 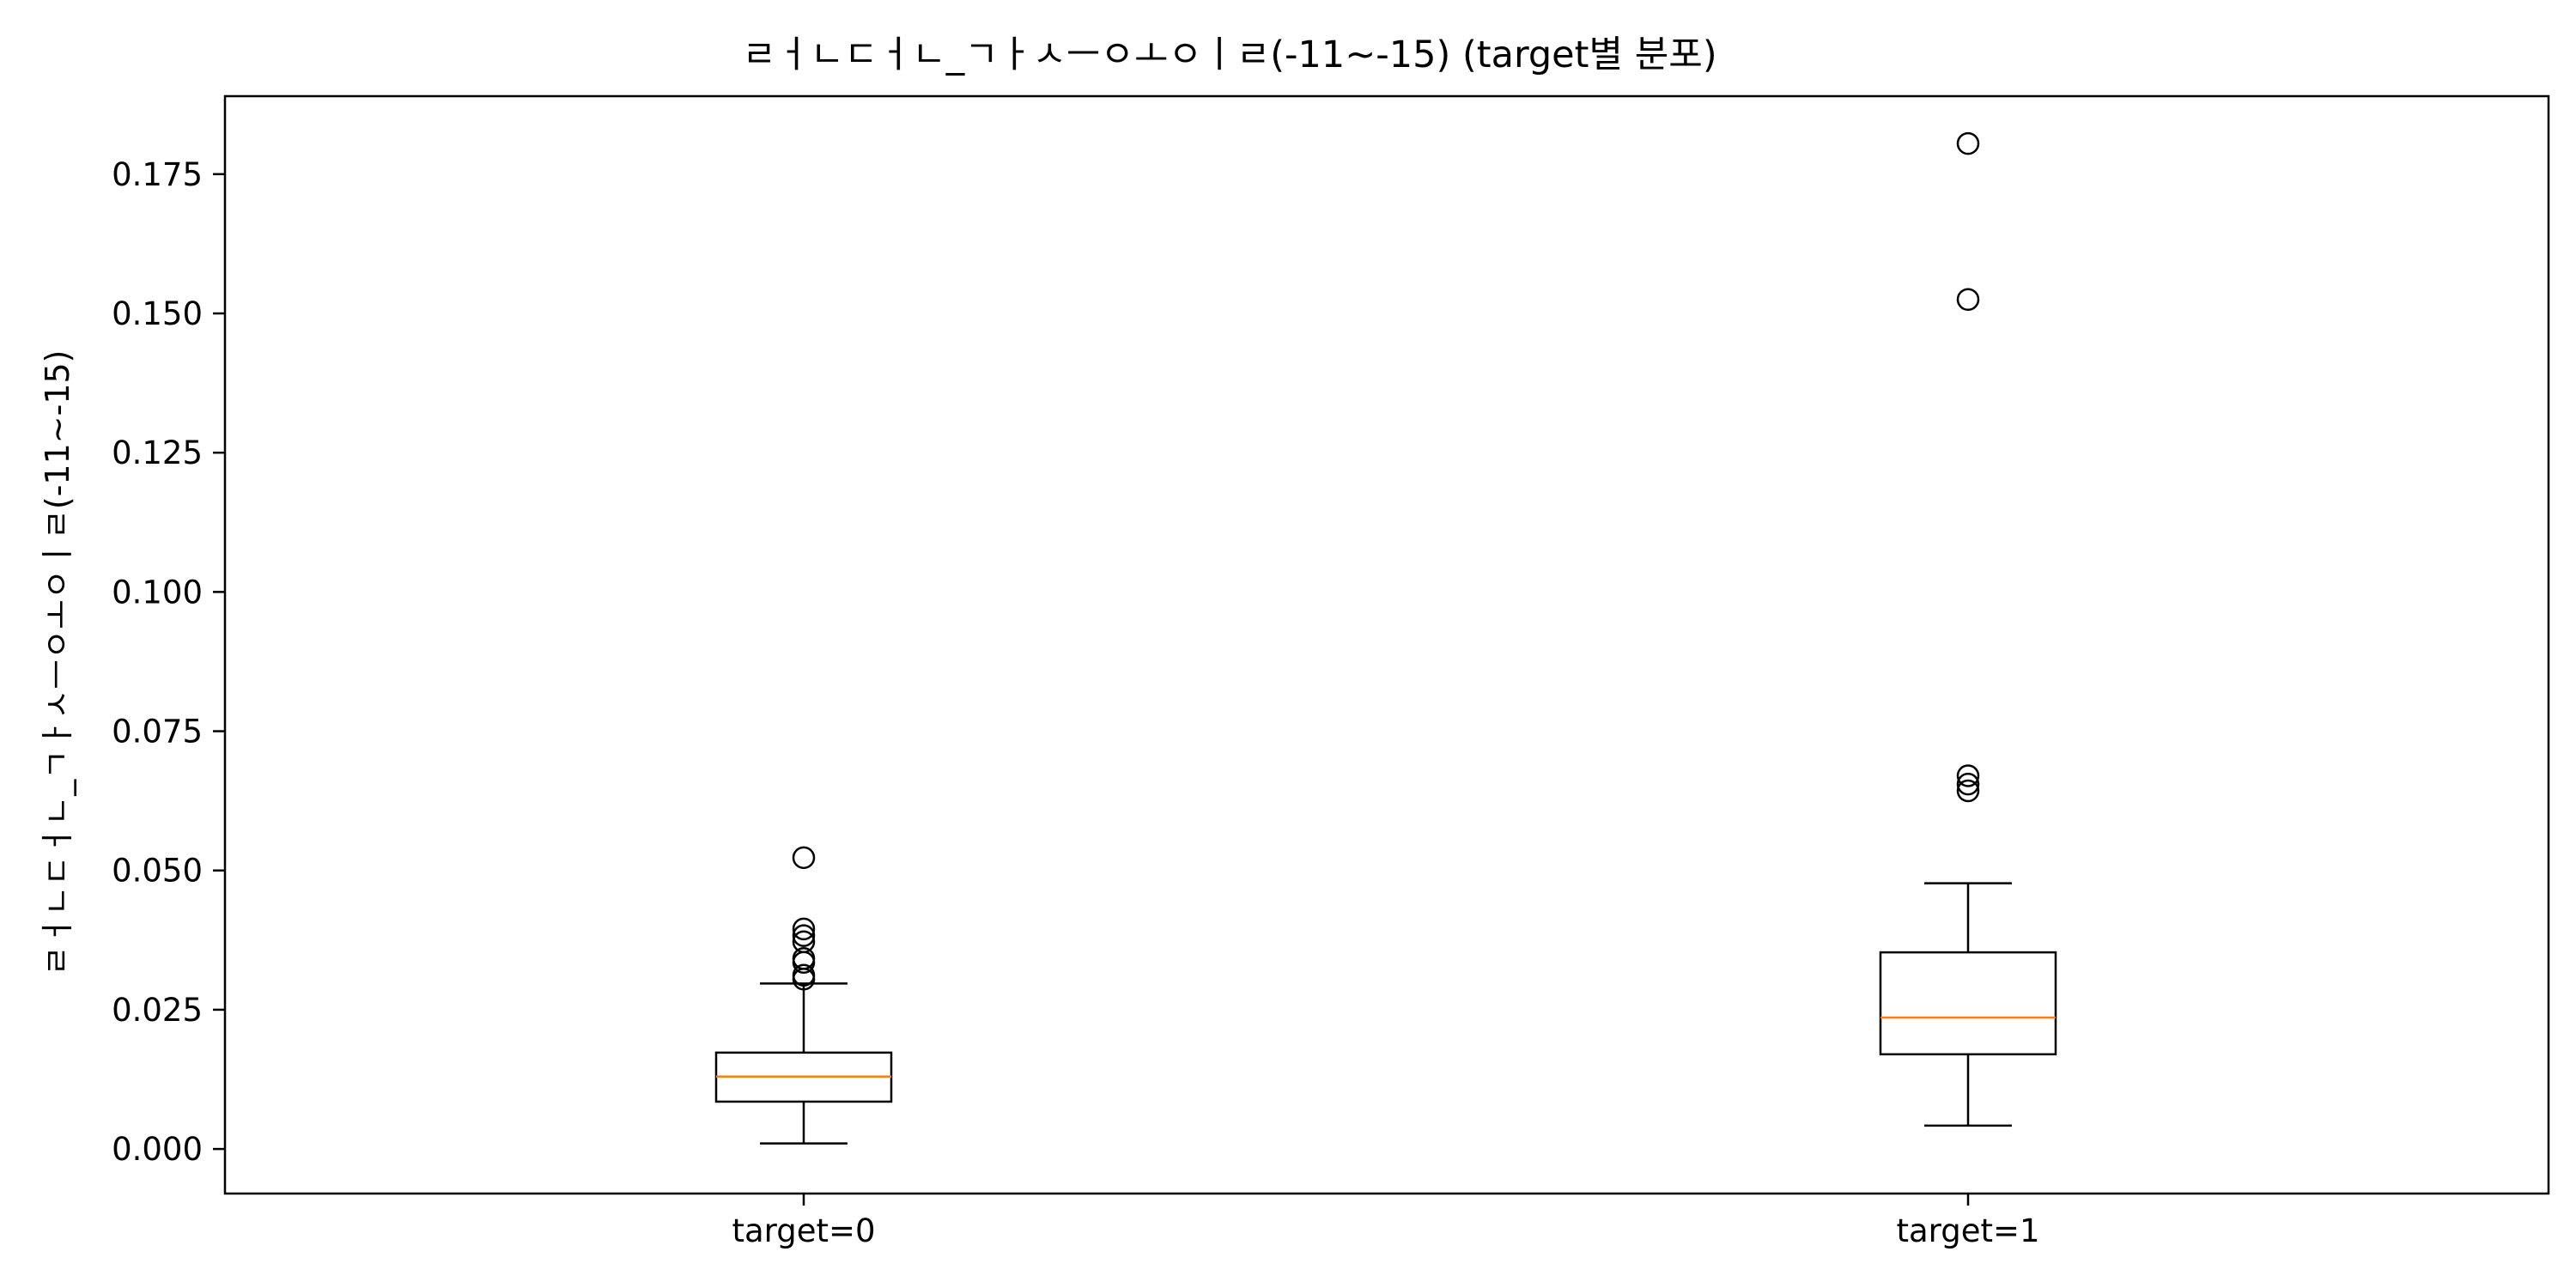 What do you see at coordinates (803, 1230) in the screenshot?
I see `x-tick-label: target=0` at bounding box center [803, 1230].